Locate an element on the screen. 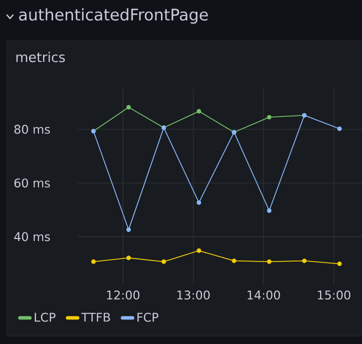 The width and height of the screenshot is (362, 344). x-tick-label: 15:00 is located at coordinates (334, 295).